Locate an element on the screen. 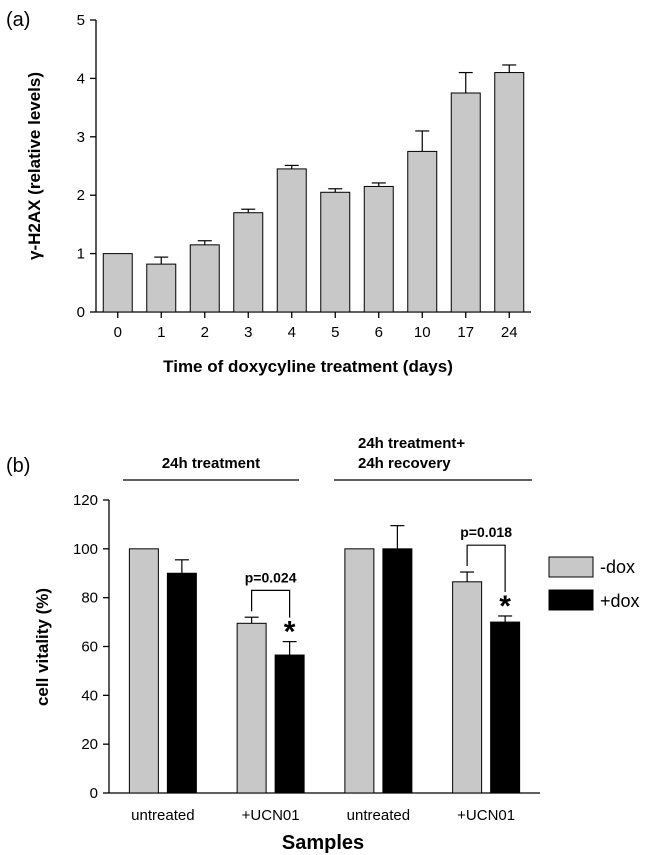  panel-a-y-tick-label: 0 is located at coordinates (81, 312).